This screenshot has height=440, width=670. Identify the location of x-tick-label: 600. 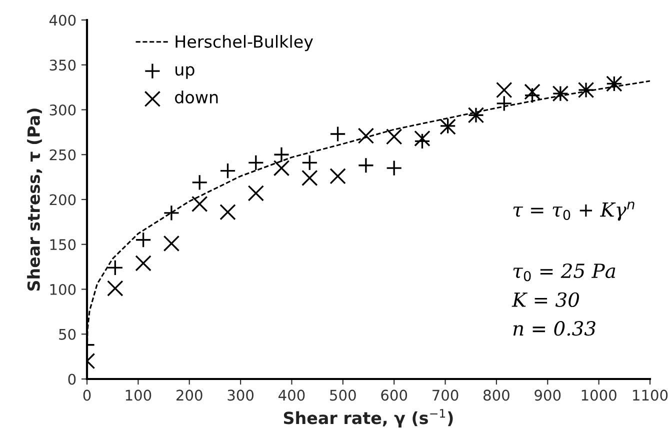
(394, 395).